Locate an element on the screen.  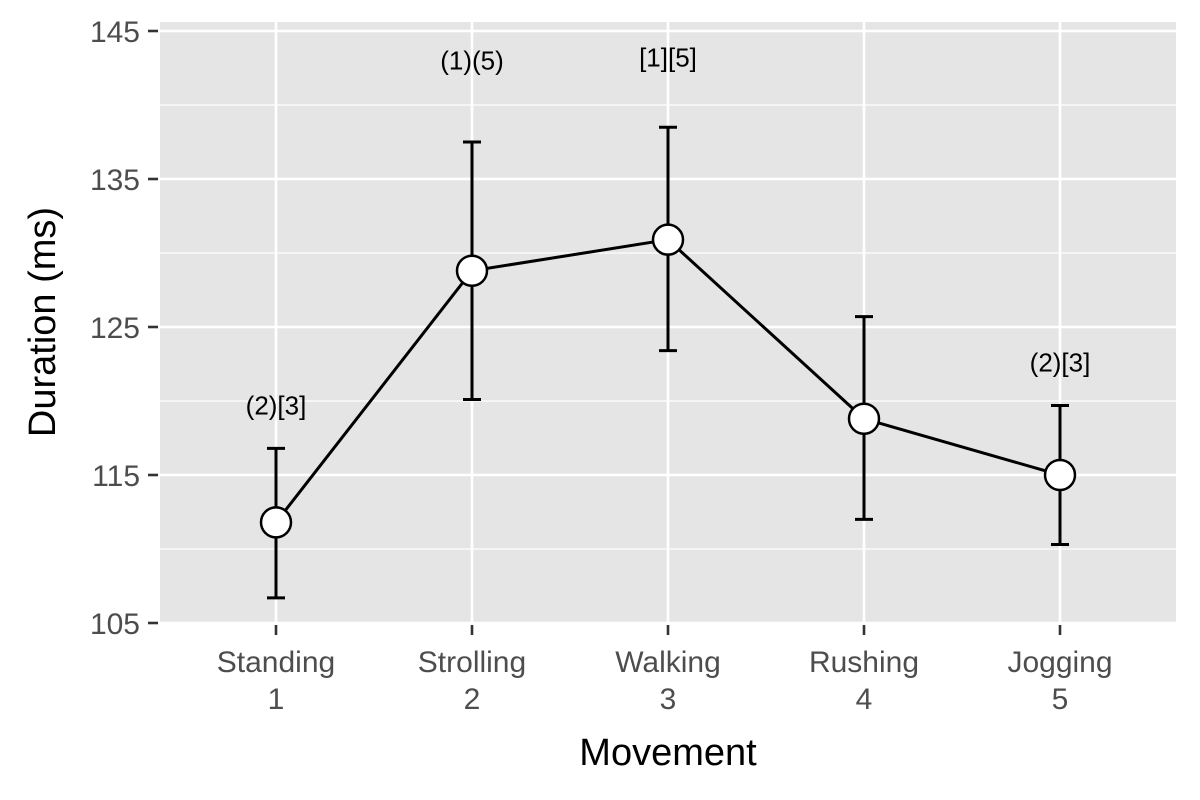
annotation-label: [1][5] is located at coordinates (668, 58).